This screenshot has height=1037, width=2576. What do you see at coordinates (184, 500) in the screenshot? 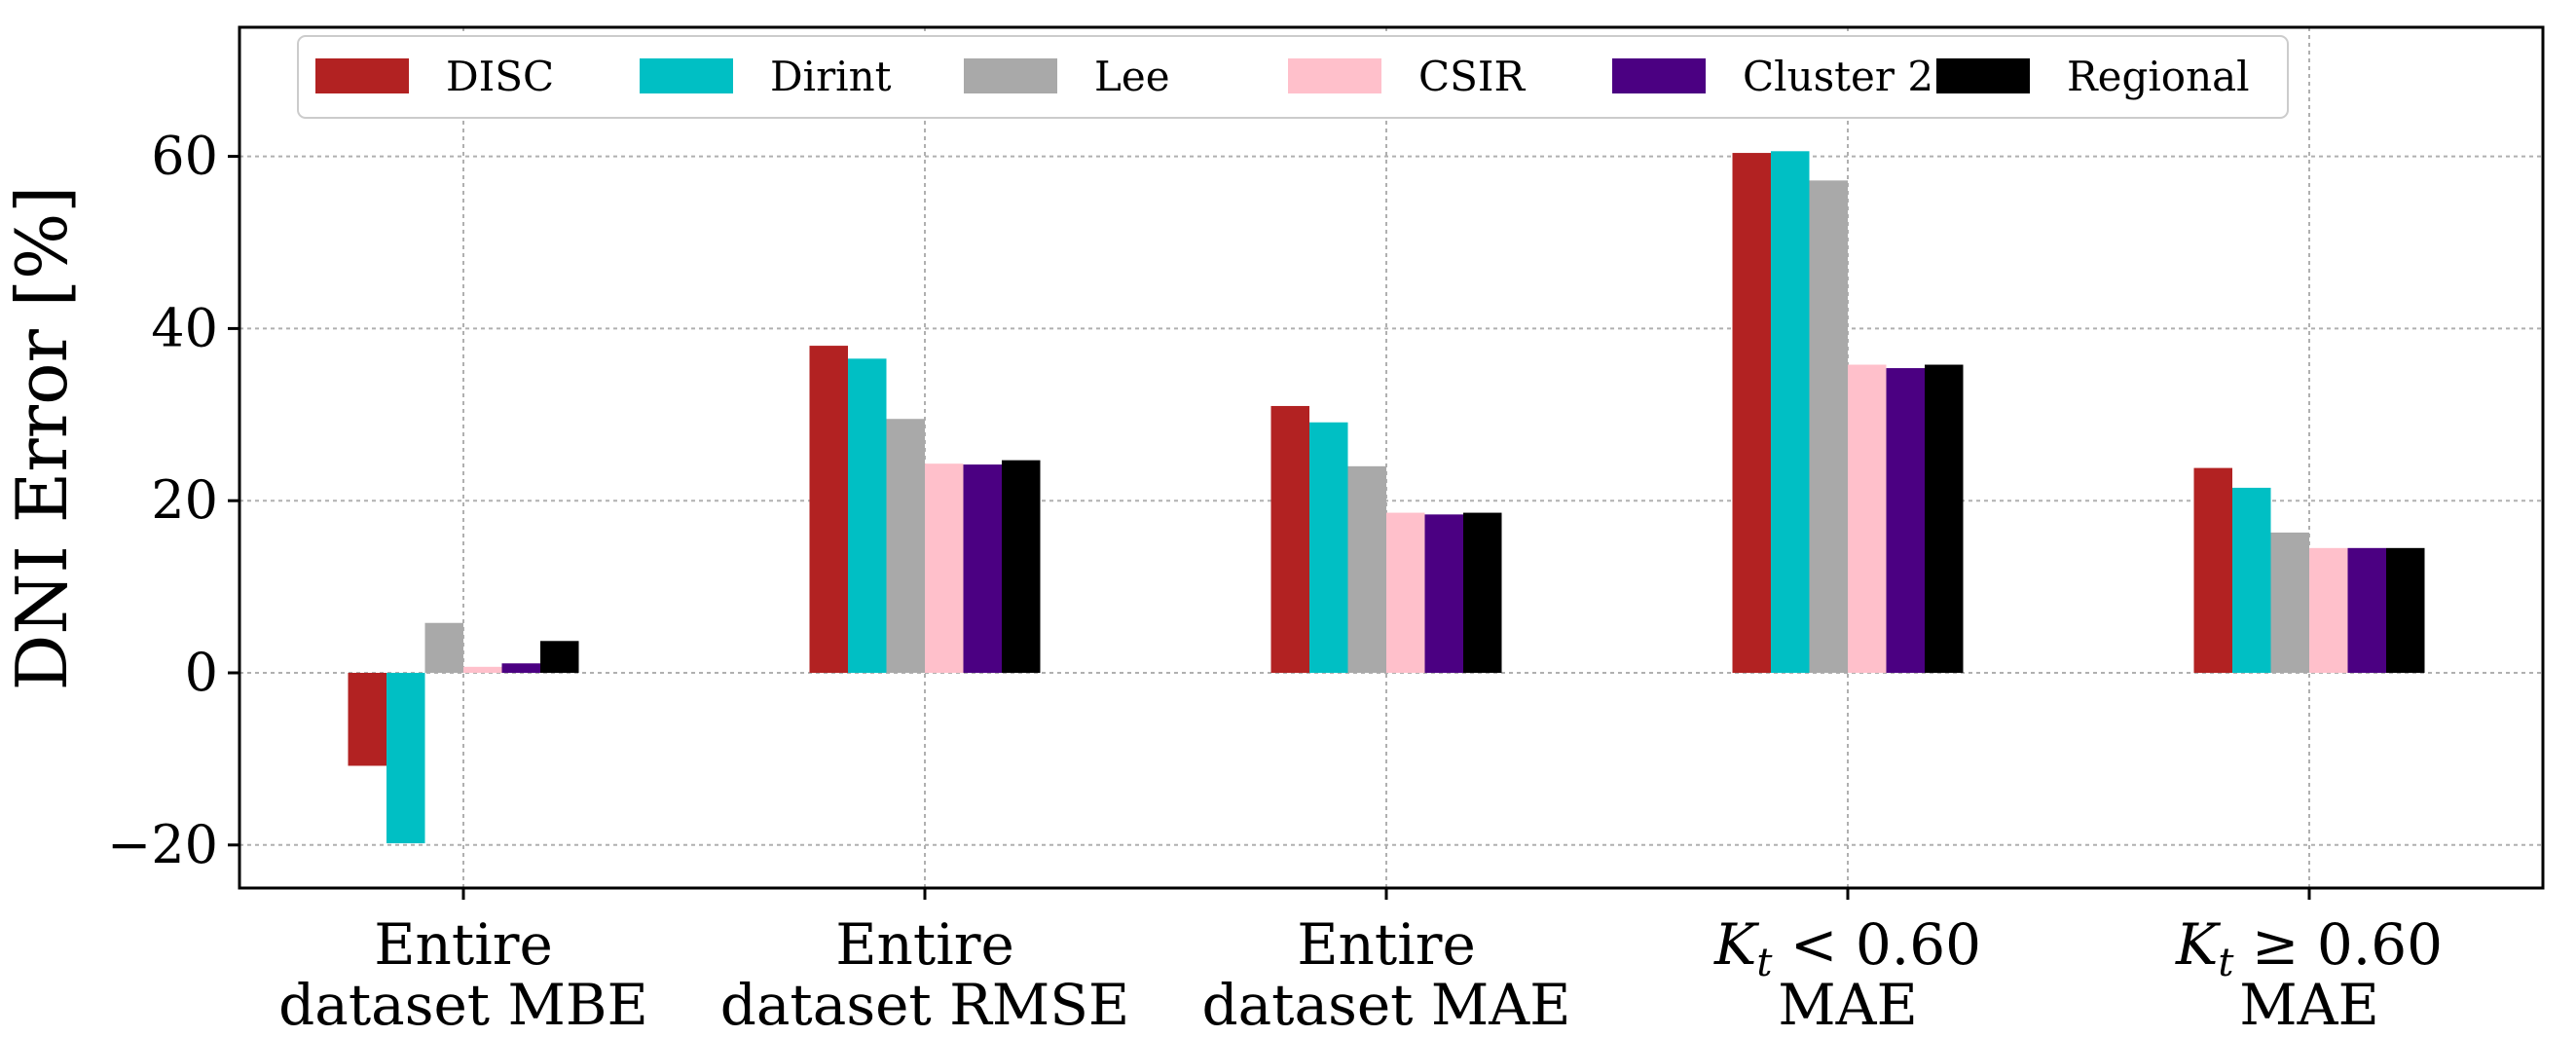
I see `y-tick-label: 20` at bounding box center [184, 500].